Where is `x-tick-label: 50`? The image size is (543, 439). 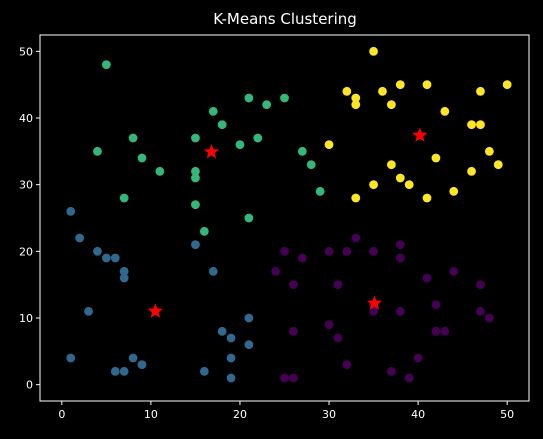 x-tick-label: 50 is located at coordinates (507, 414).